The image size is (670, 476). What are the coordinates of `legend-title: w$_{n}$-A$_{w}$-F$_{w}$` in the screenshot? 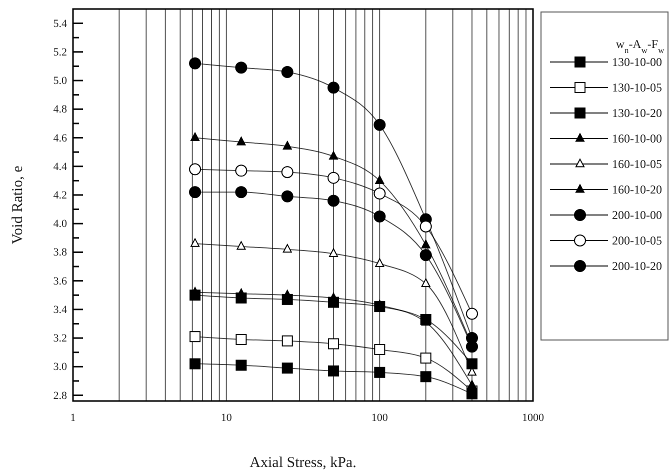 It's located at (641, 45).